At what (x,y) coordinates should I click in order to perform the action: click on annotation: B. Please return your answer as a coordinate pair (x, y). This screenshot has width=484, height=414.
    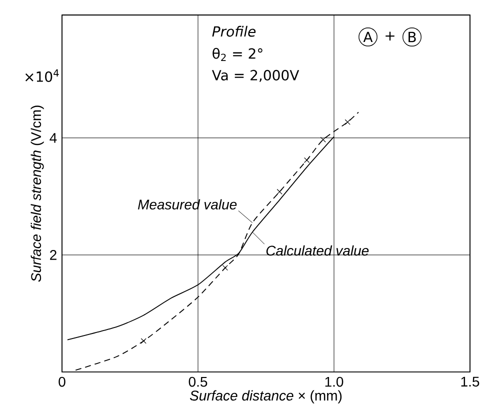
    Looking at the image, I should click on (412, 37).